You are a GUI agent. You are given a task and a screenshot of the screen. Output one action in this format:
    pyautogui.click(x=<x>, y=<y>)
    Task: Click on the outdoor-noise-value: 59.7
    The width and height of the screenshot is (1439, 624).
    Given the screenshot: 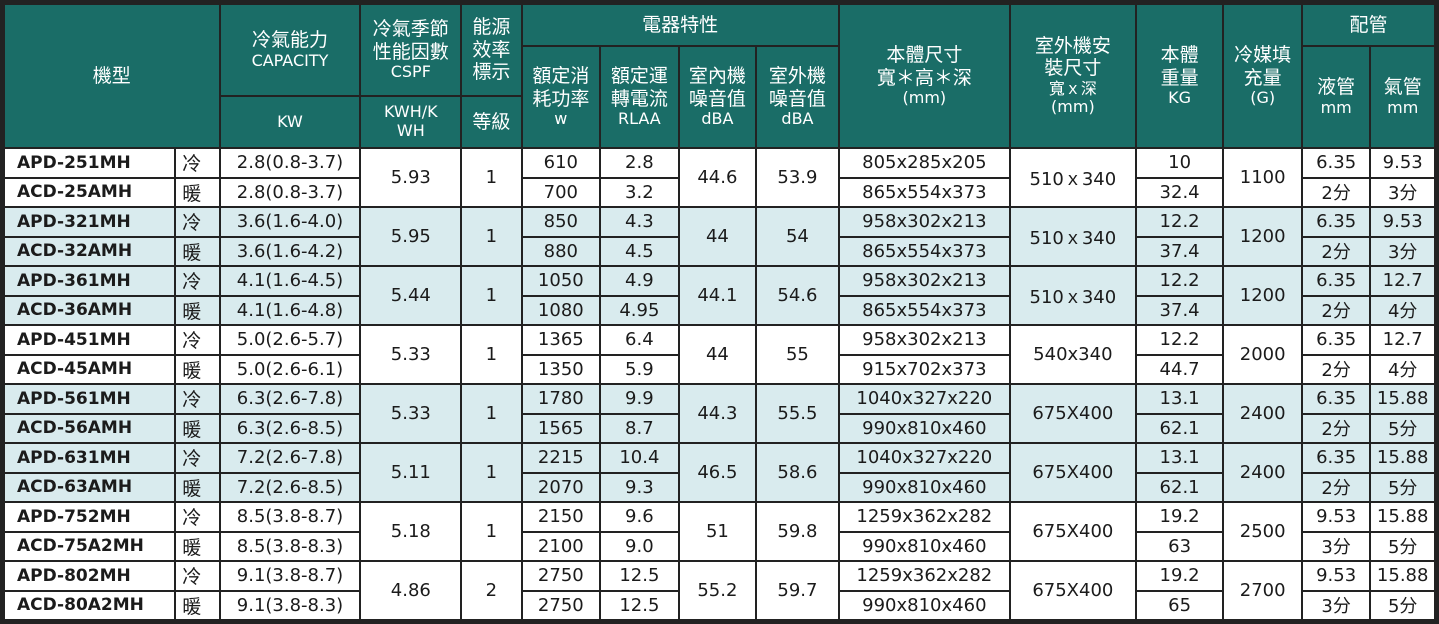 What is the action you would take?
    pyautogui.click(x=797, y=590)
    